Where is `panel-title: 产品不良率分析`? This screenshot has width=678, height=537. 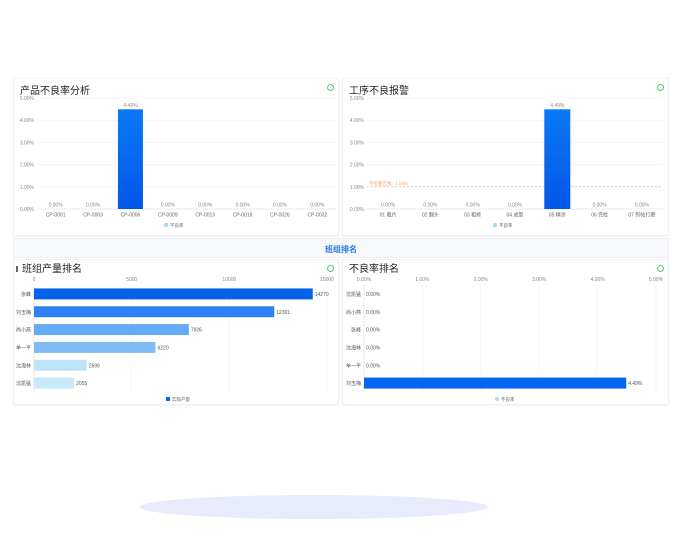 panel-title: 产品不良率分析 is located at coordinates (55, 91).